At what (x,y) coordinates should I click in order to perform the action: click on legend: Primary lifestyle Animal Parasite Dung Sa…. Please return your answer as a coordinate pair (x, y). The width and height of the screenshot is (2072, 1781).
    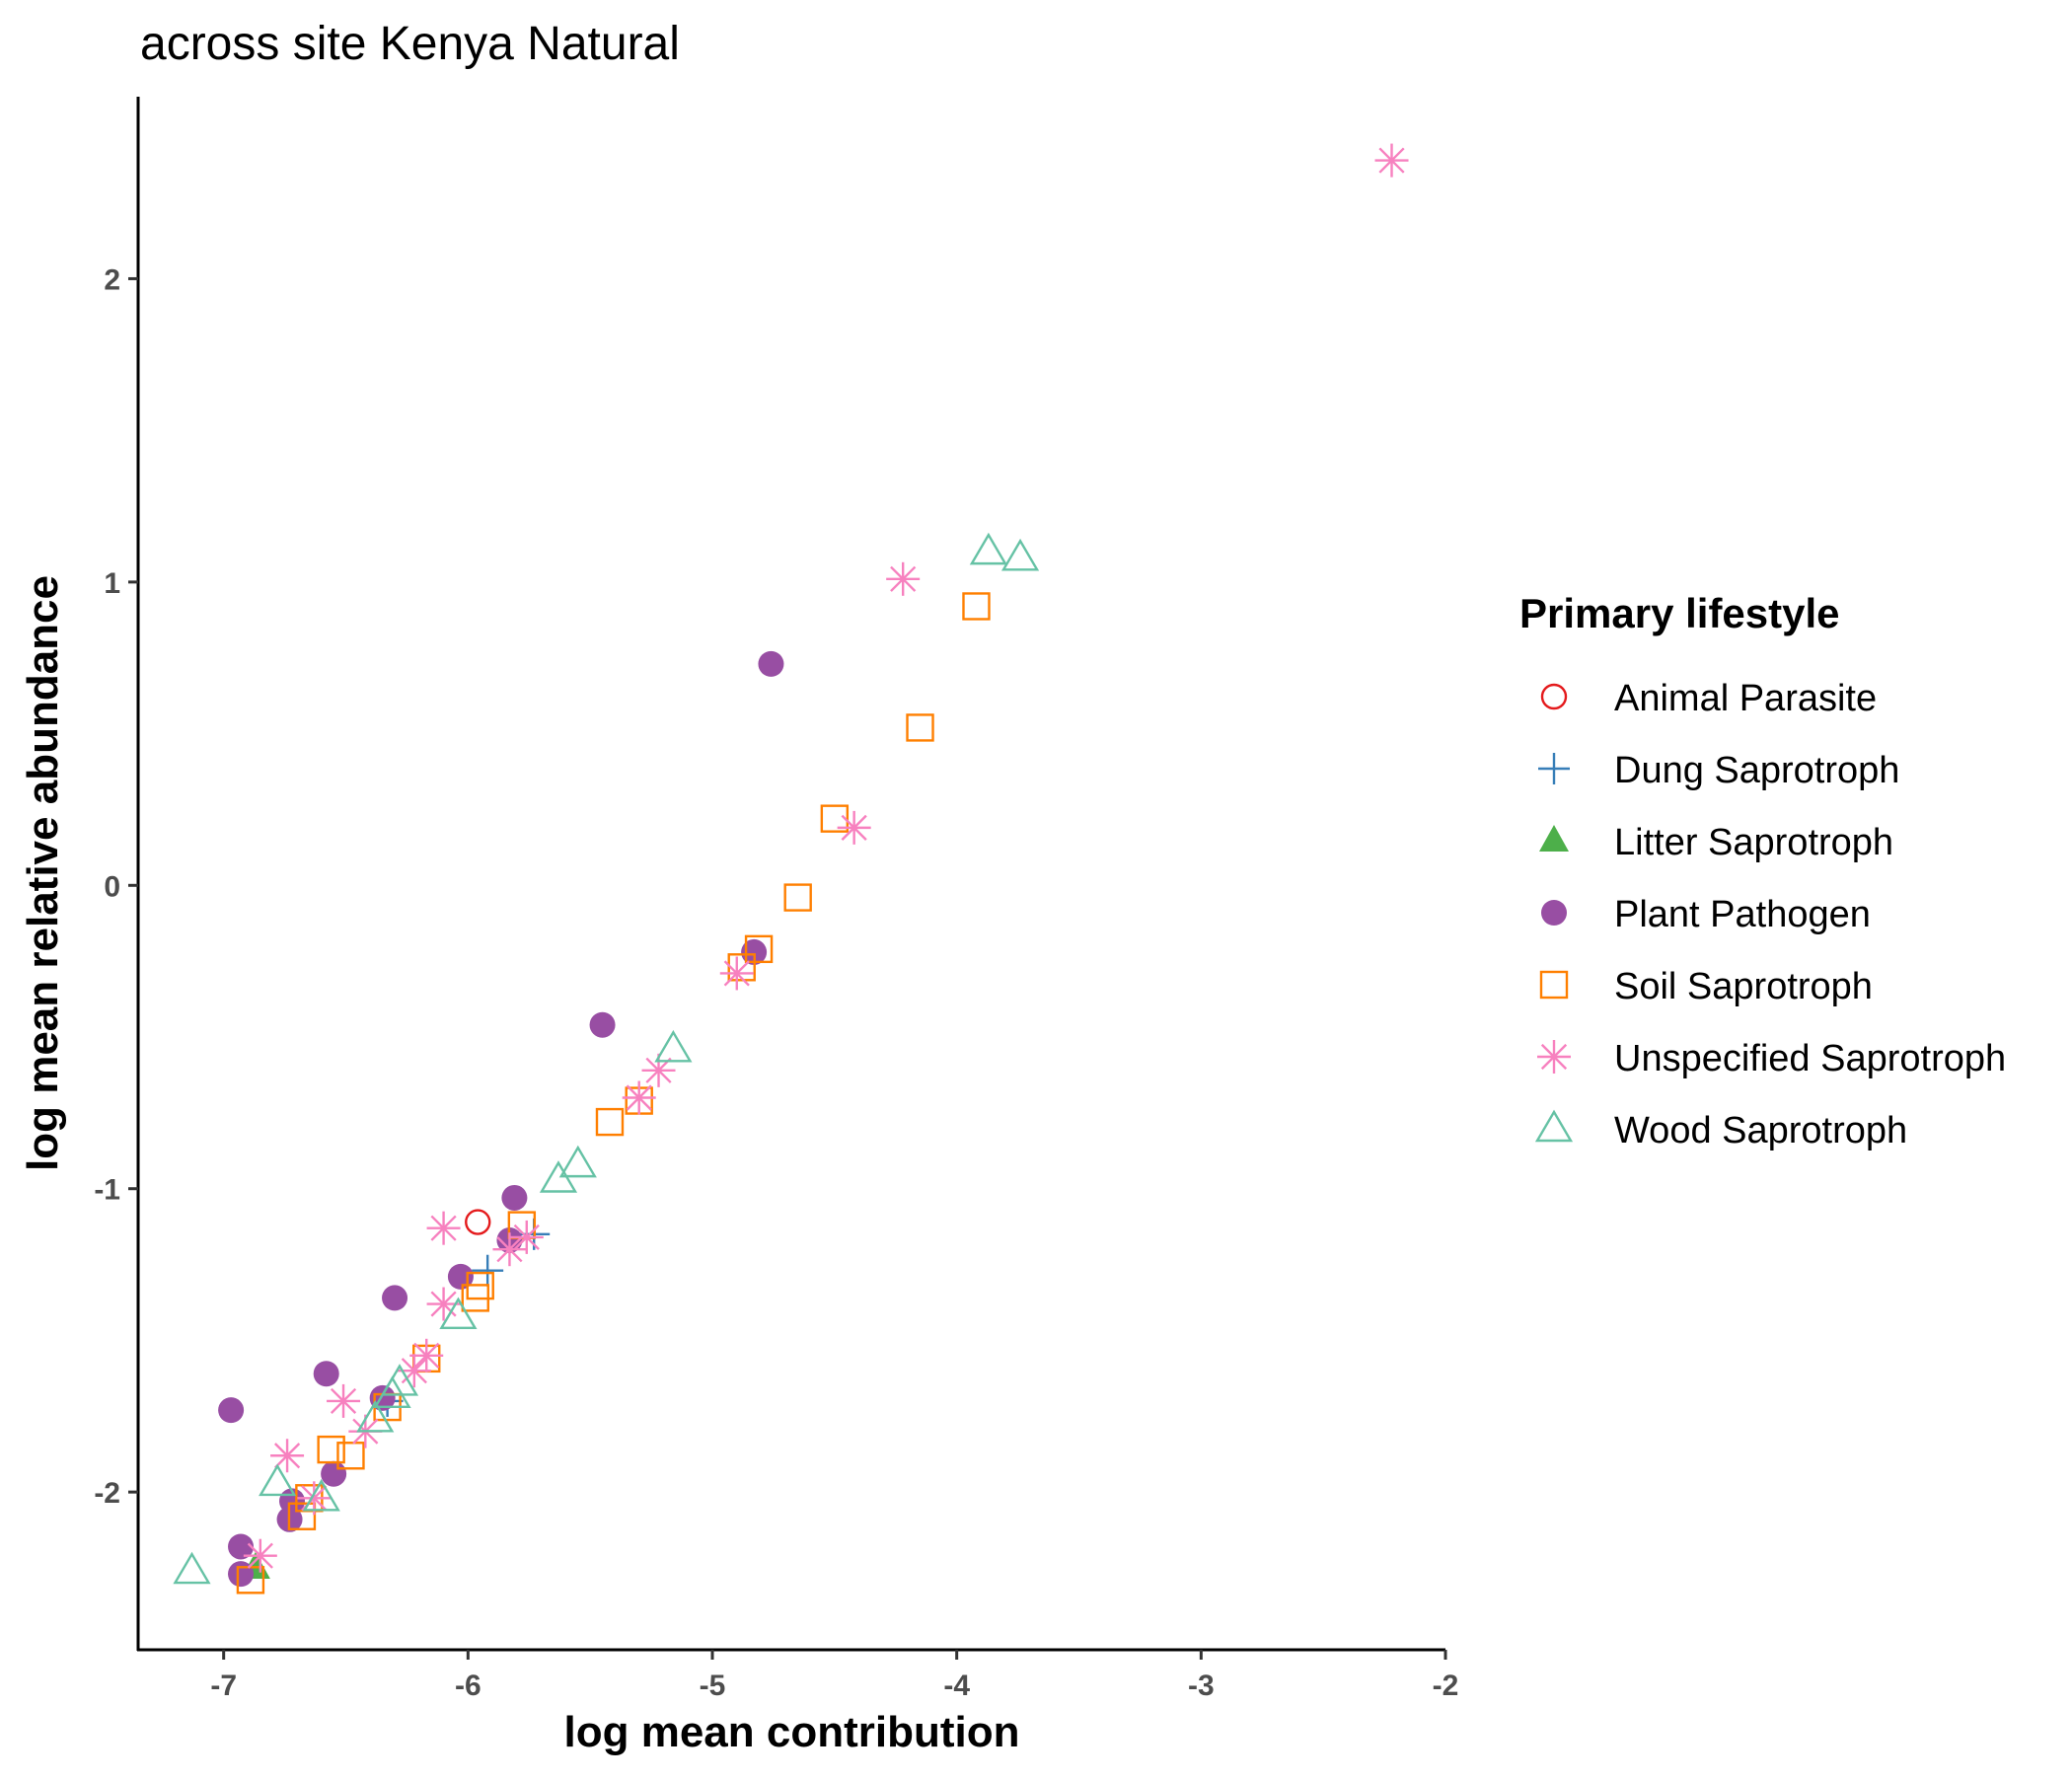
    Looking at the image, I should click on (1763, 870).